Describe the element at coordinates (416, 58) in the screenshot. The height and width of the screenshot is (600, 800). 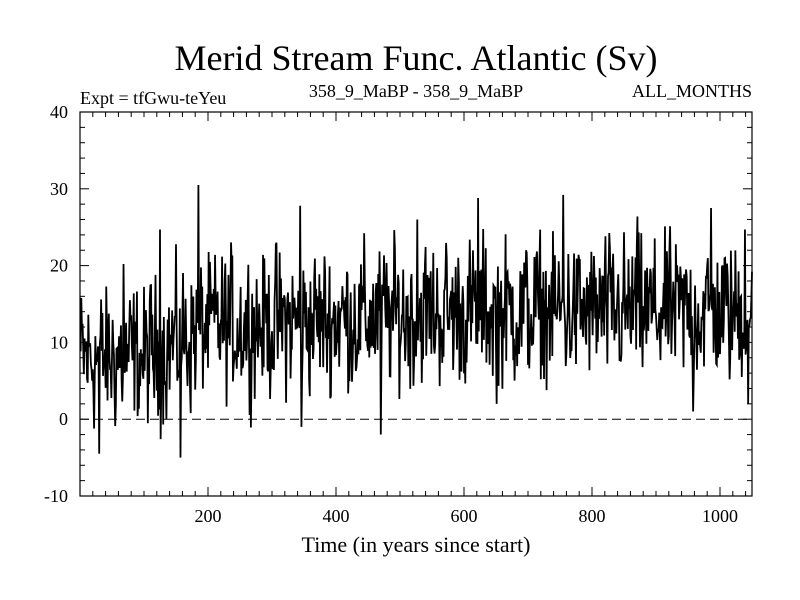
I see `chart-title: Merid Stream Func. Atlantic (Sv)` at that location.